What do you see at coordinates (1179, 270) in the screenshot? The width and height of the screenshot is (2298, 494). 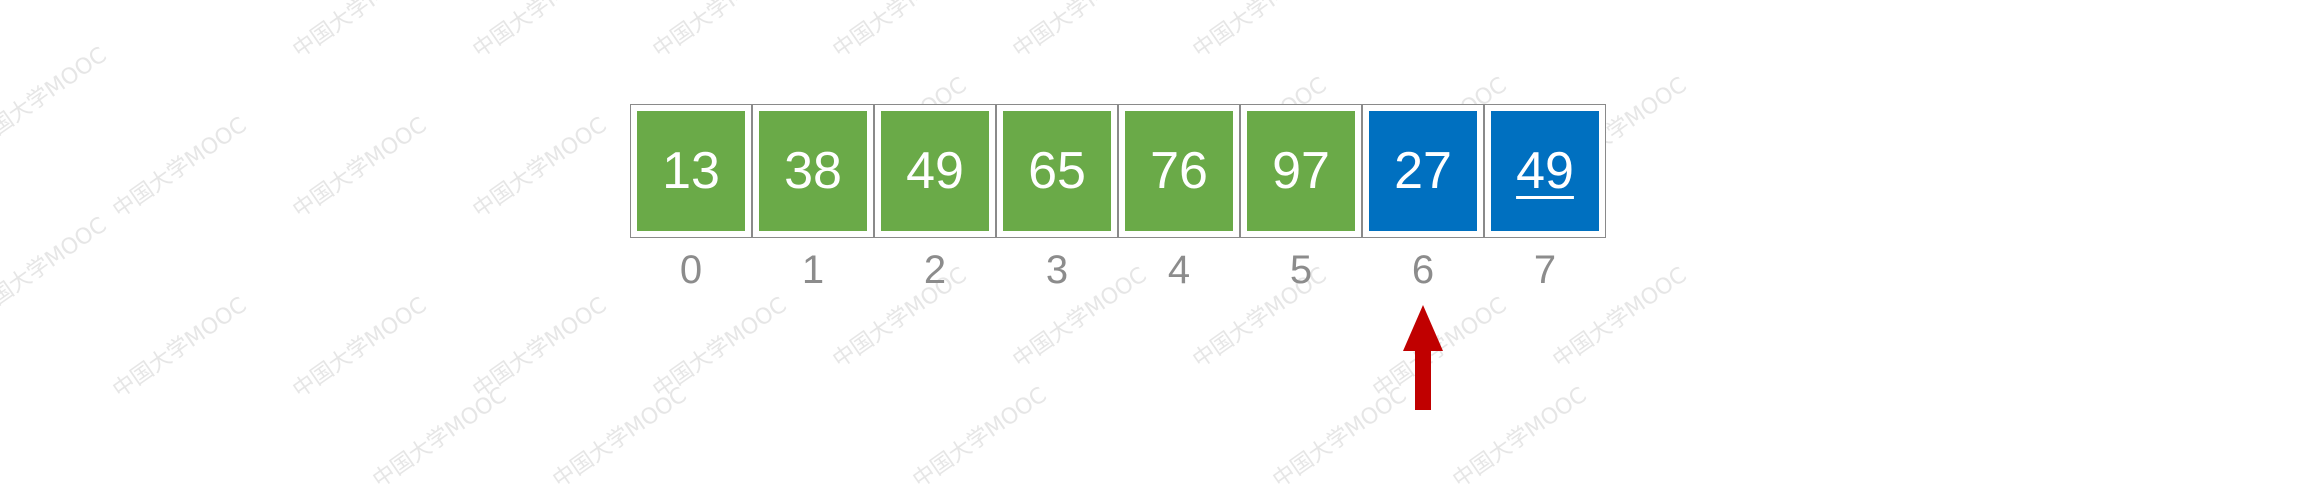 I see `index-label: 4` at bounding box center [1179, 270].